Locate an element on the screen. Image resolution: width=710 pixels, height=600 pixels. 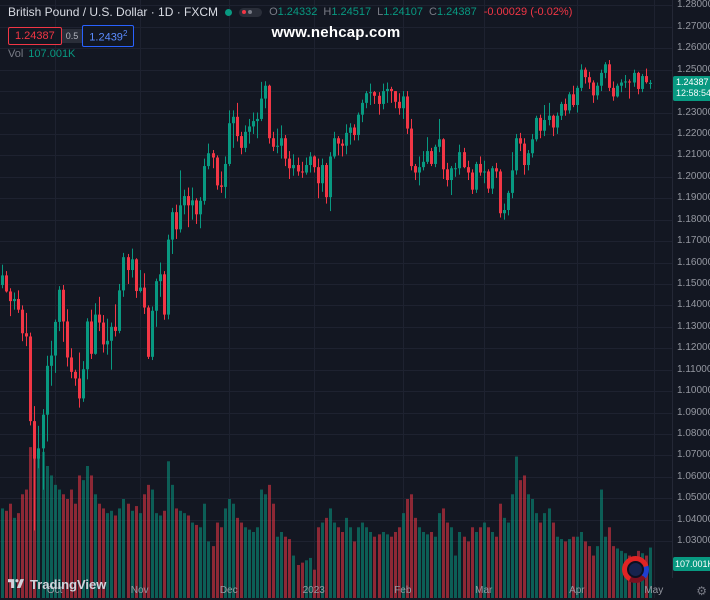
price-tick-label: 1.11000 is located at coordinates (693, 369).